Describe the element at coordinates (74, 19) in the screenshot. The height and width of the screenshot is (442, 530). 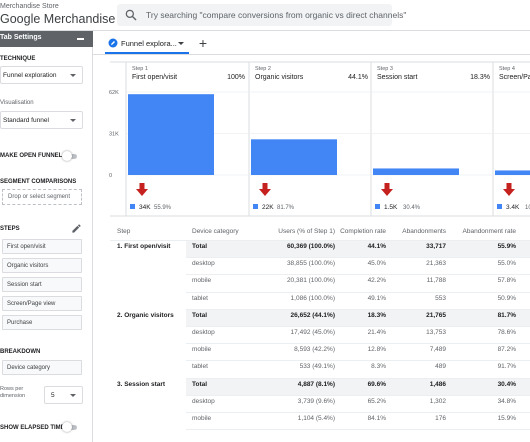
I see `app-title: Google Merchandise Store` at that location.